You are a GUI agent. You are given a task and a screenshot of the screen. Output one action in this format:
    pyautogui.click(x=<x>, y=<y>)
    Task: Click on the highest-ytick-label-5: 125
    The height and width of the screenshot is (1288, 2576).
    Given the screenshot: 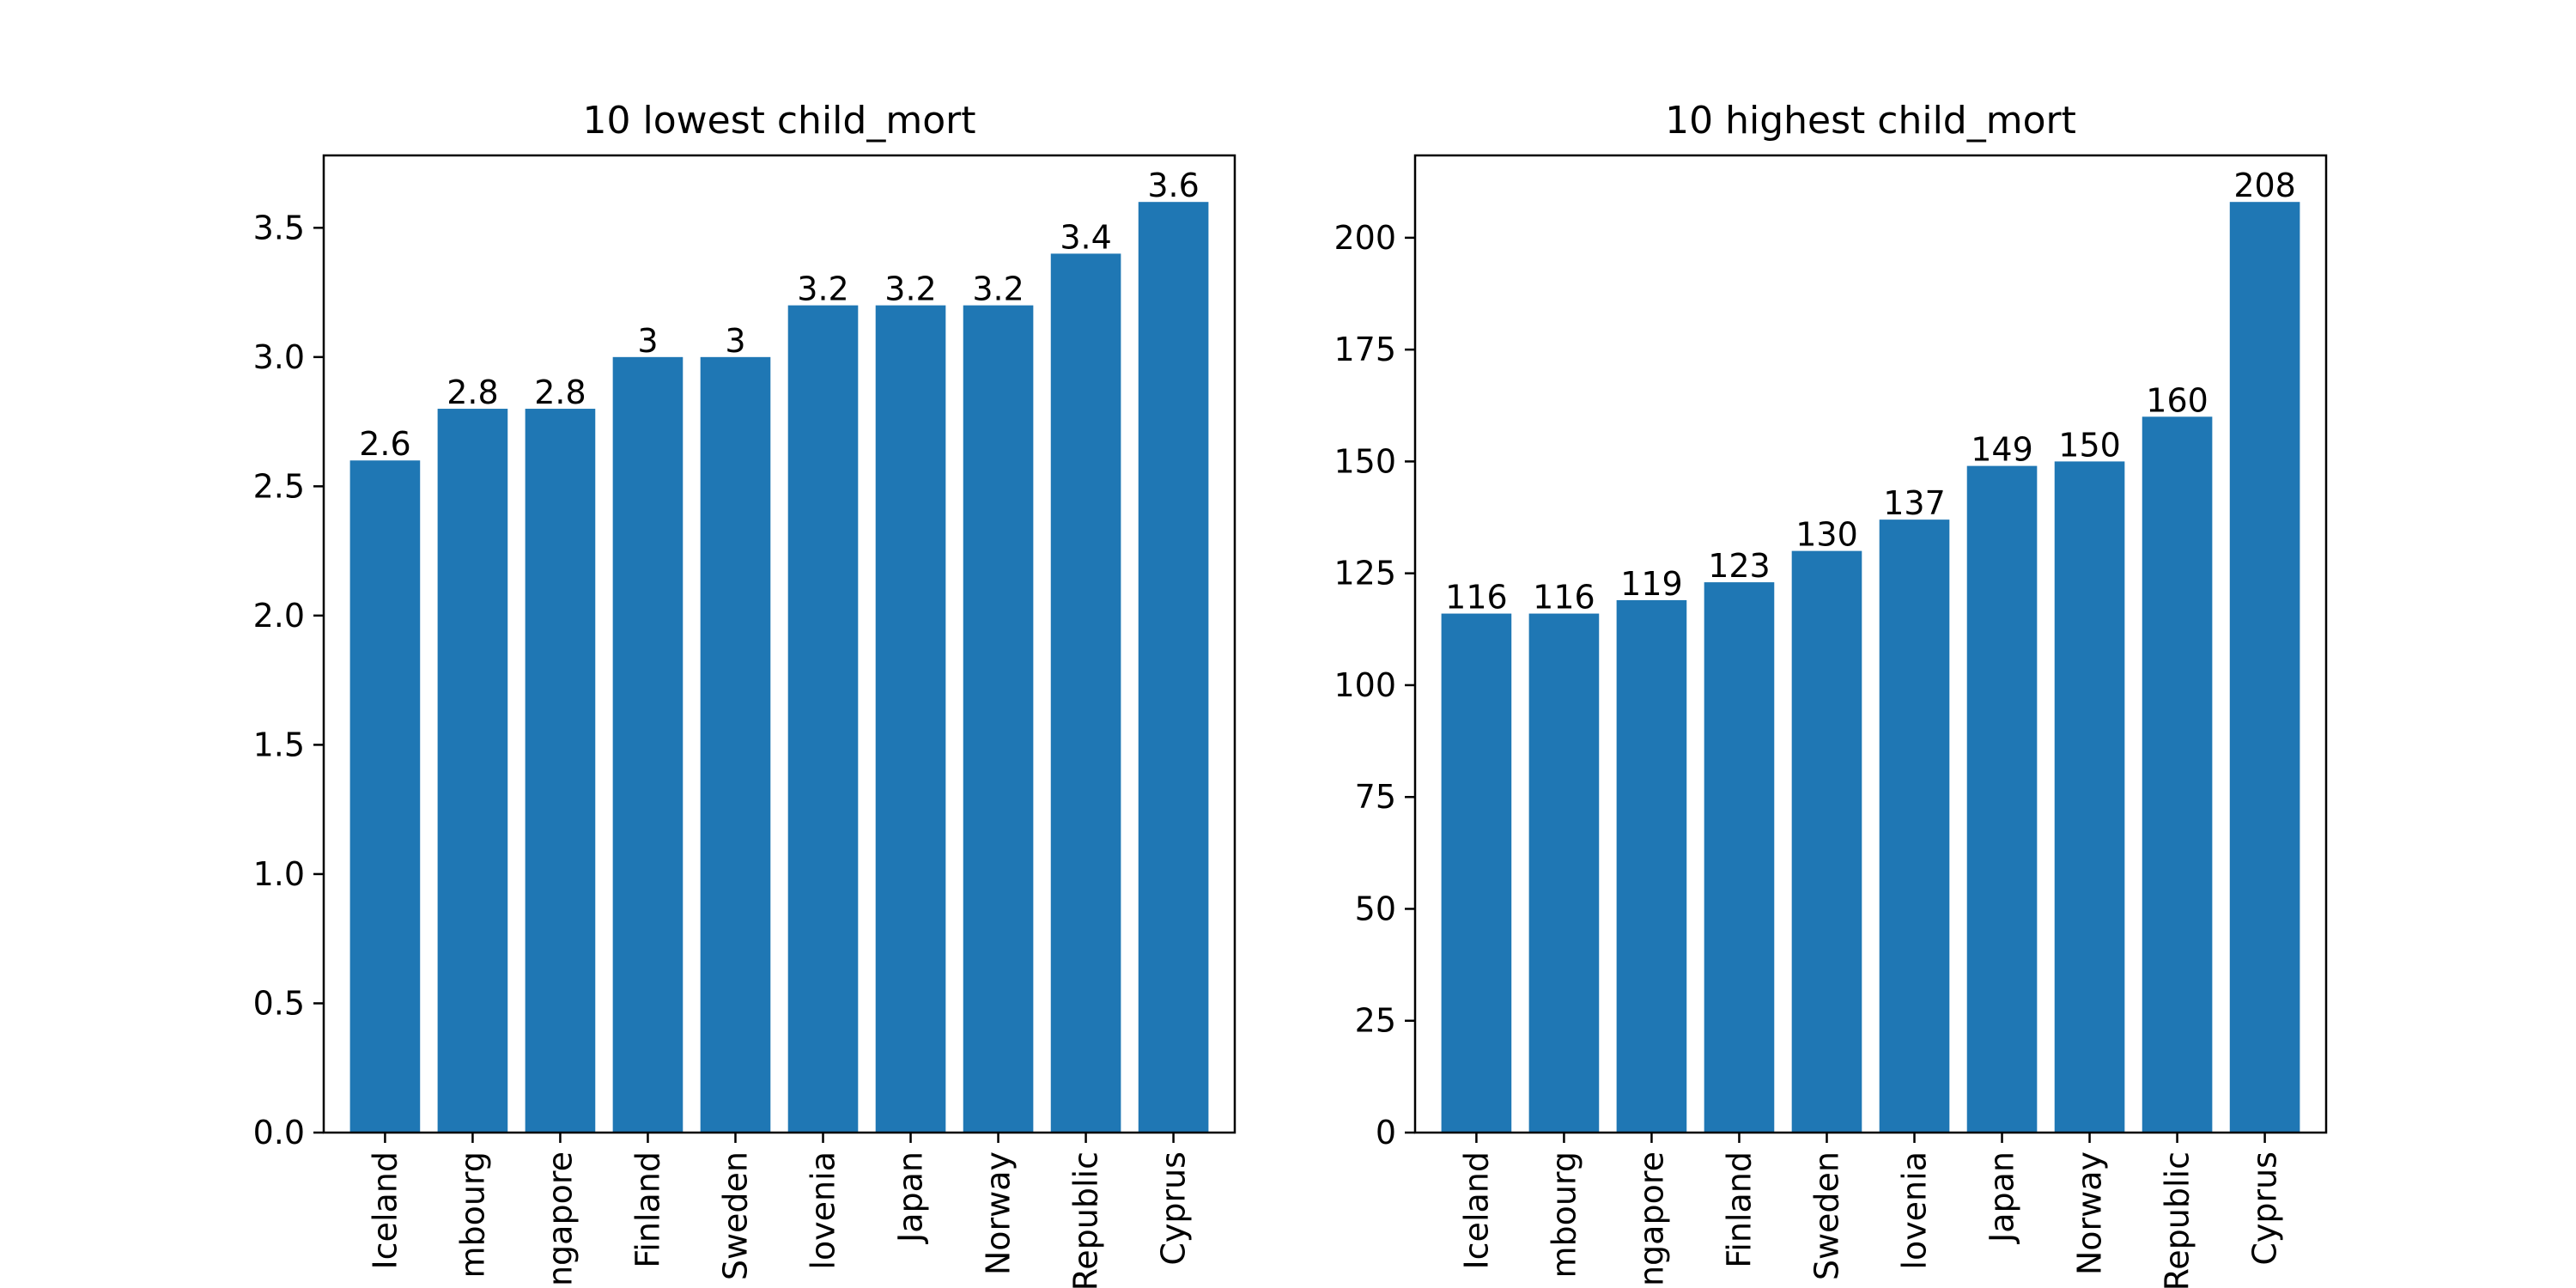 What is the action you would take?
    pyautogui.click(x=1365, y=574)
    